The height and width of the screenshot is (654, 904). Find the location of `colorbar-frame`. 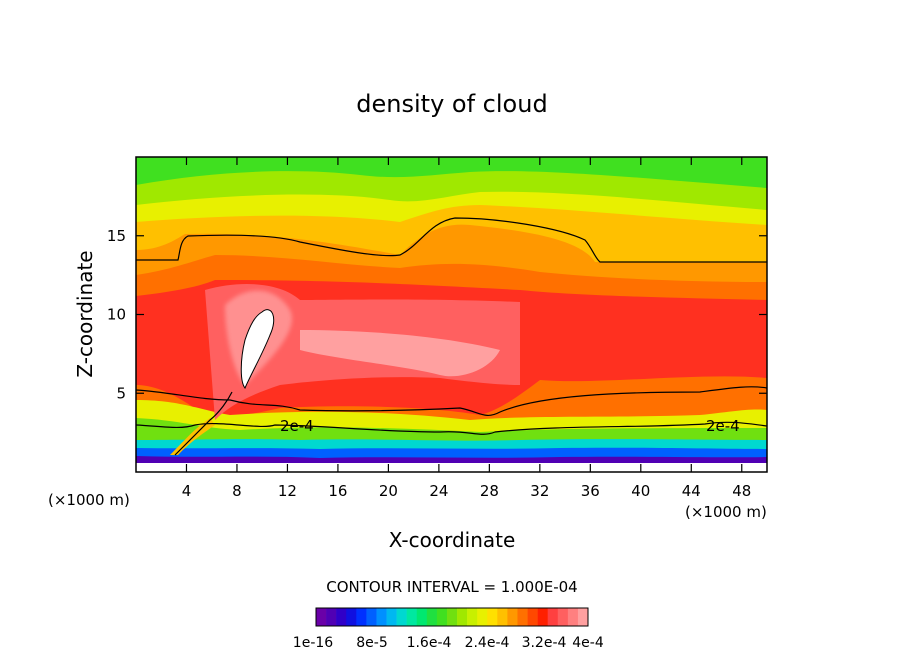

colorbar-frame is located at coordinates (452, 617).